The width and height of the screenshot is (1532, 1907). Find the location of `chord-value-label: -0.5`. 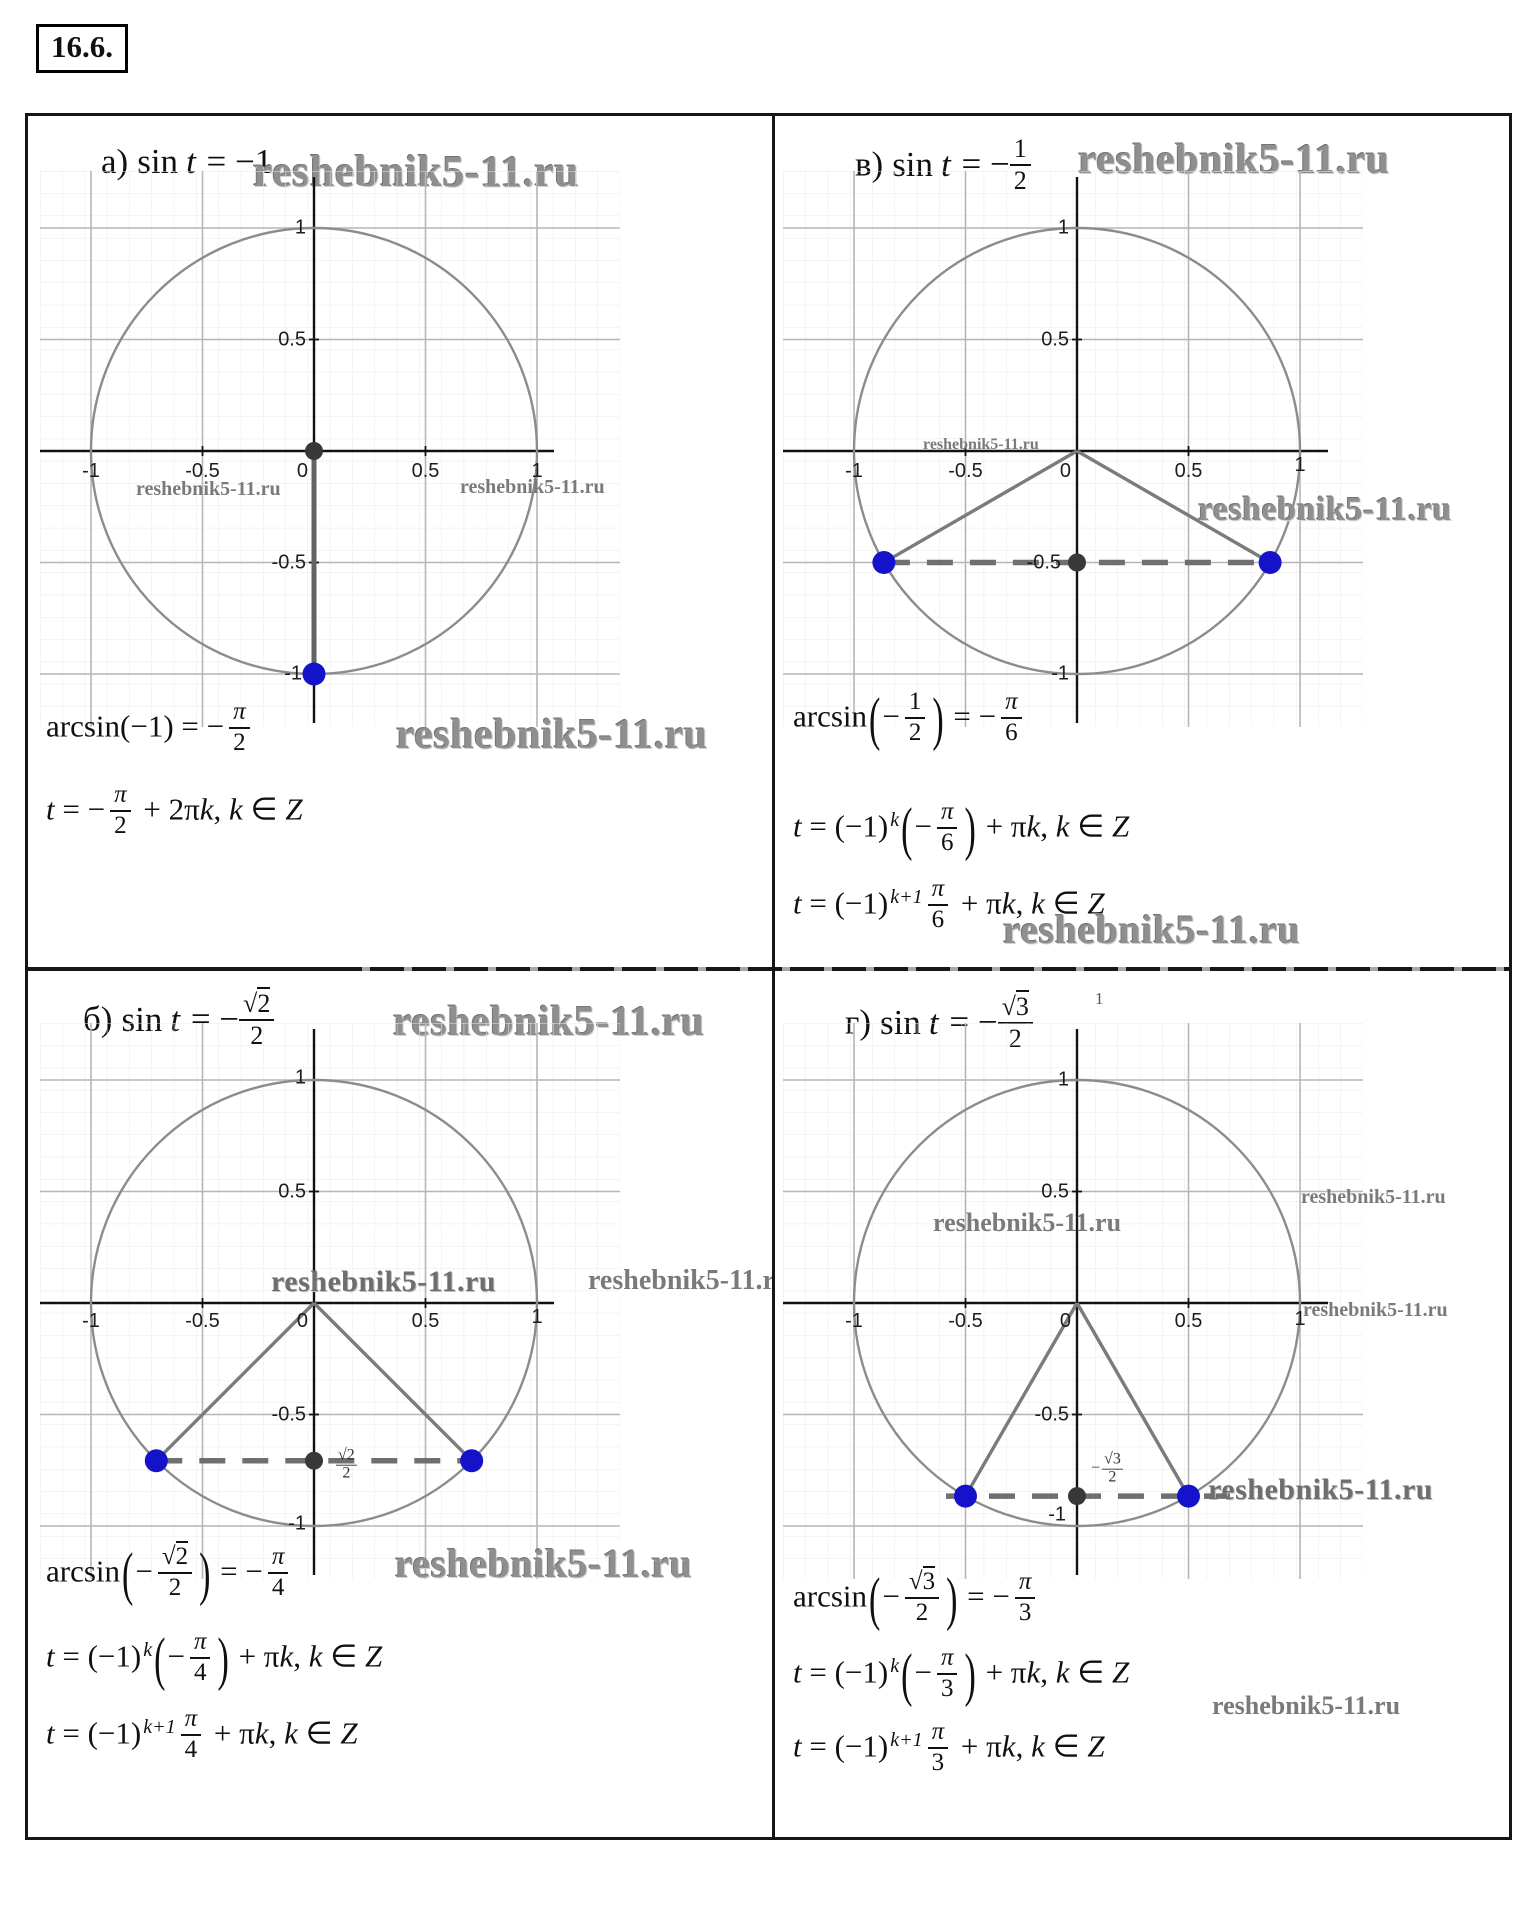

chord-value-label: -0.5 is located at coordinates (1043, 562).